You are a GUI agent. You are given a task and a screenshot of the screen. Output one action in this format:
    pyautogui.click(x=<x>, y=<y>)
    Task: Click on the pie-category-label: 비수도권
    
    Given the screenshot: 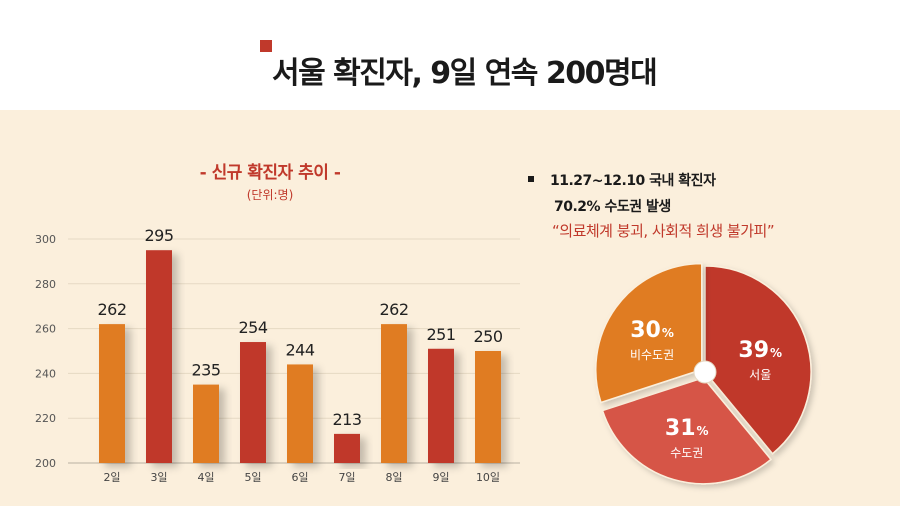 What is the action you would take?
    pyautogui.click(x=652, y=355)
    